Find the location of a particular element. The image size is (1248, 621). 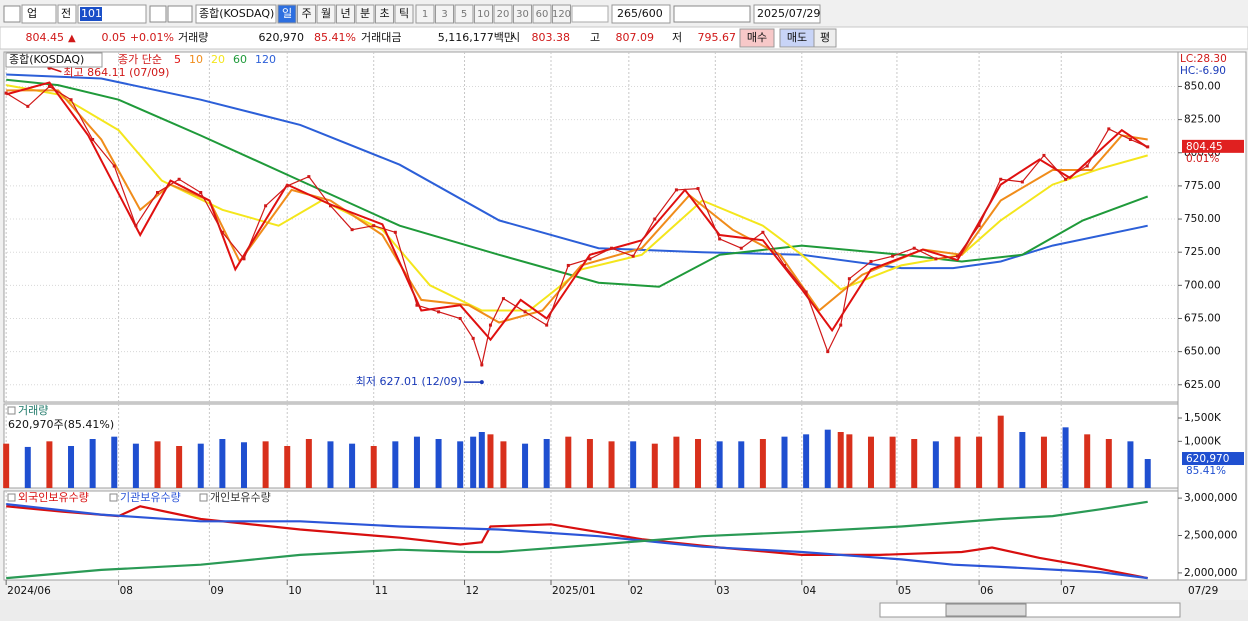

scroll-thumb is located at coordinates (986, 610).